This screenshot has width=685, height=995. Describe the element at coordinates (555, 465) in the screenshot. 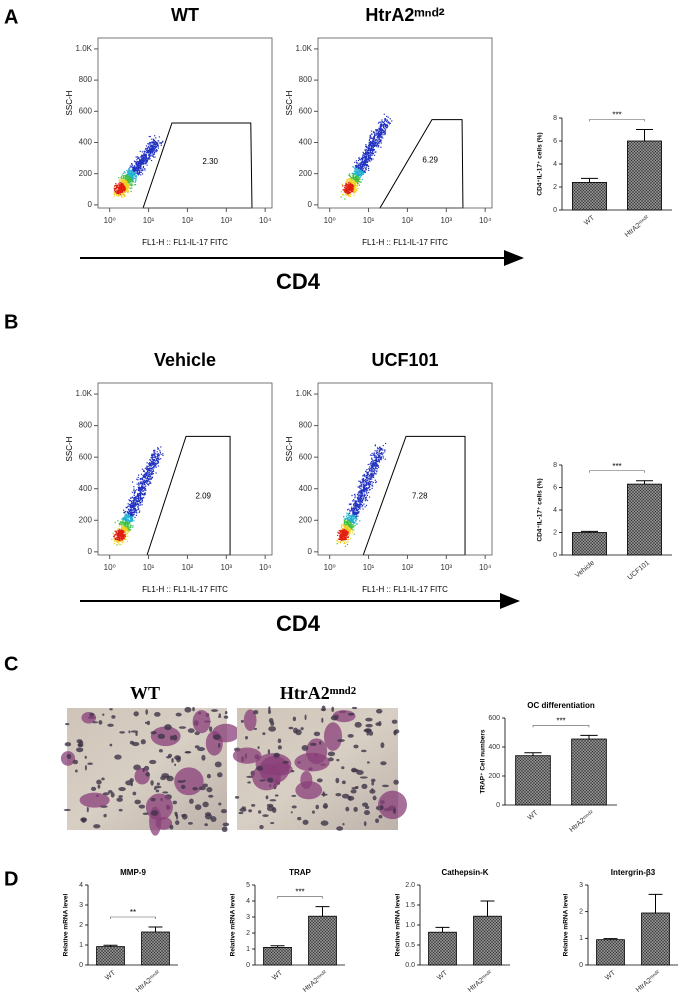

I see `y-tick-label: 8` at that location.